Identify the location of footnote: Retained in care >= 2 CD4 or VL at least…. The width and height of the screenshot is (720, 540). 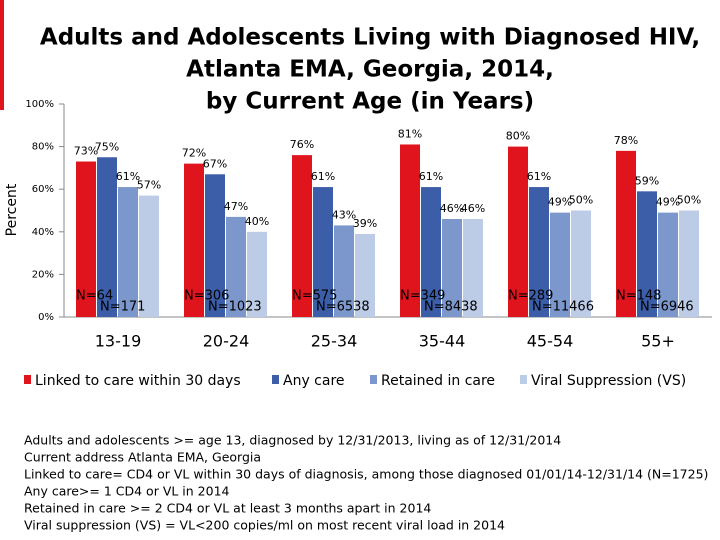
(227, 508).